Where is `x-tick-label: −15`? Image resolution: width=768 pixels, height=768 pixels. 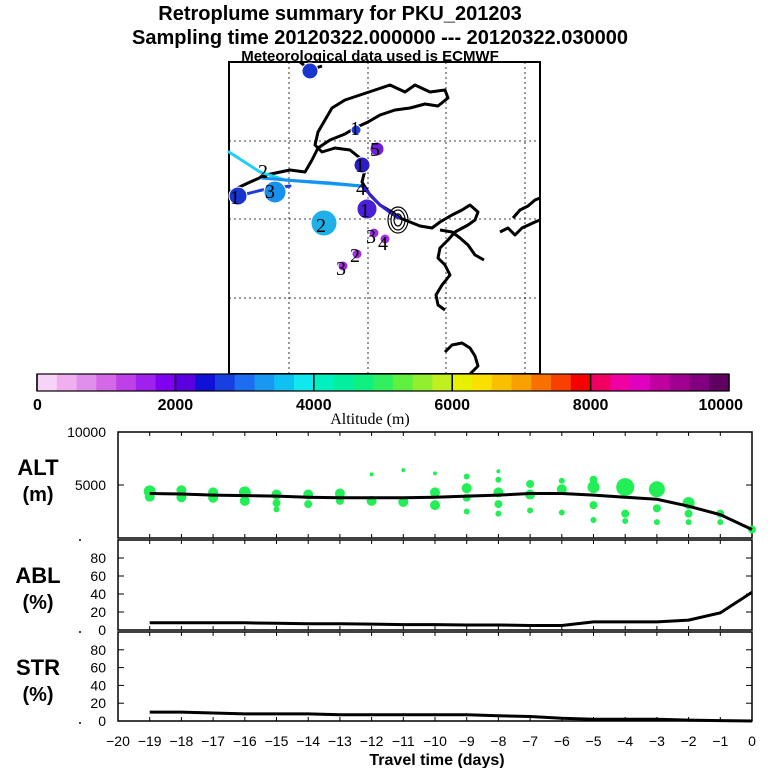 x-tick-label: −15 is located at coordinates (277, 741).